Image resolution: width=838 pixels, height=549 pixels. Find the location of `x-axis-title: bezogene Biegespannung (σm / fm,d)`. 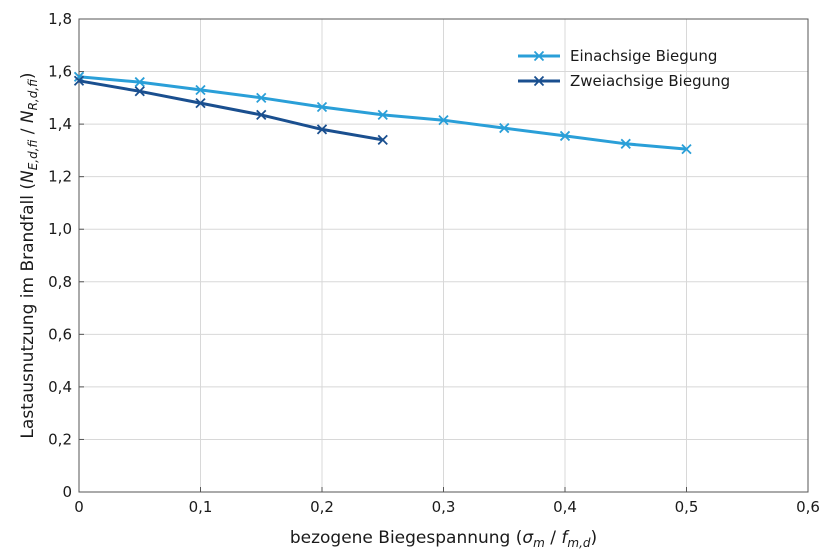

x-axis-title: bezogene Biegespannung (σm / fm,d) is located at coordinates (443, 538).